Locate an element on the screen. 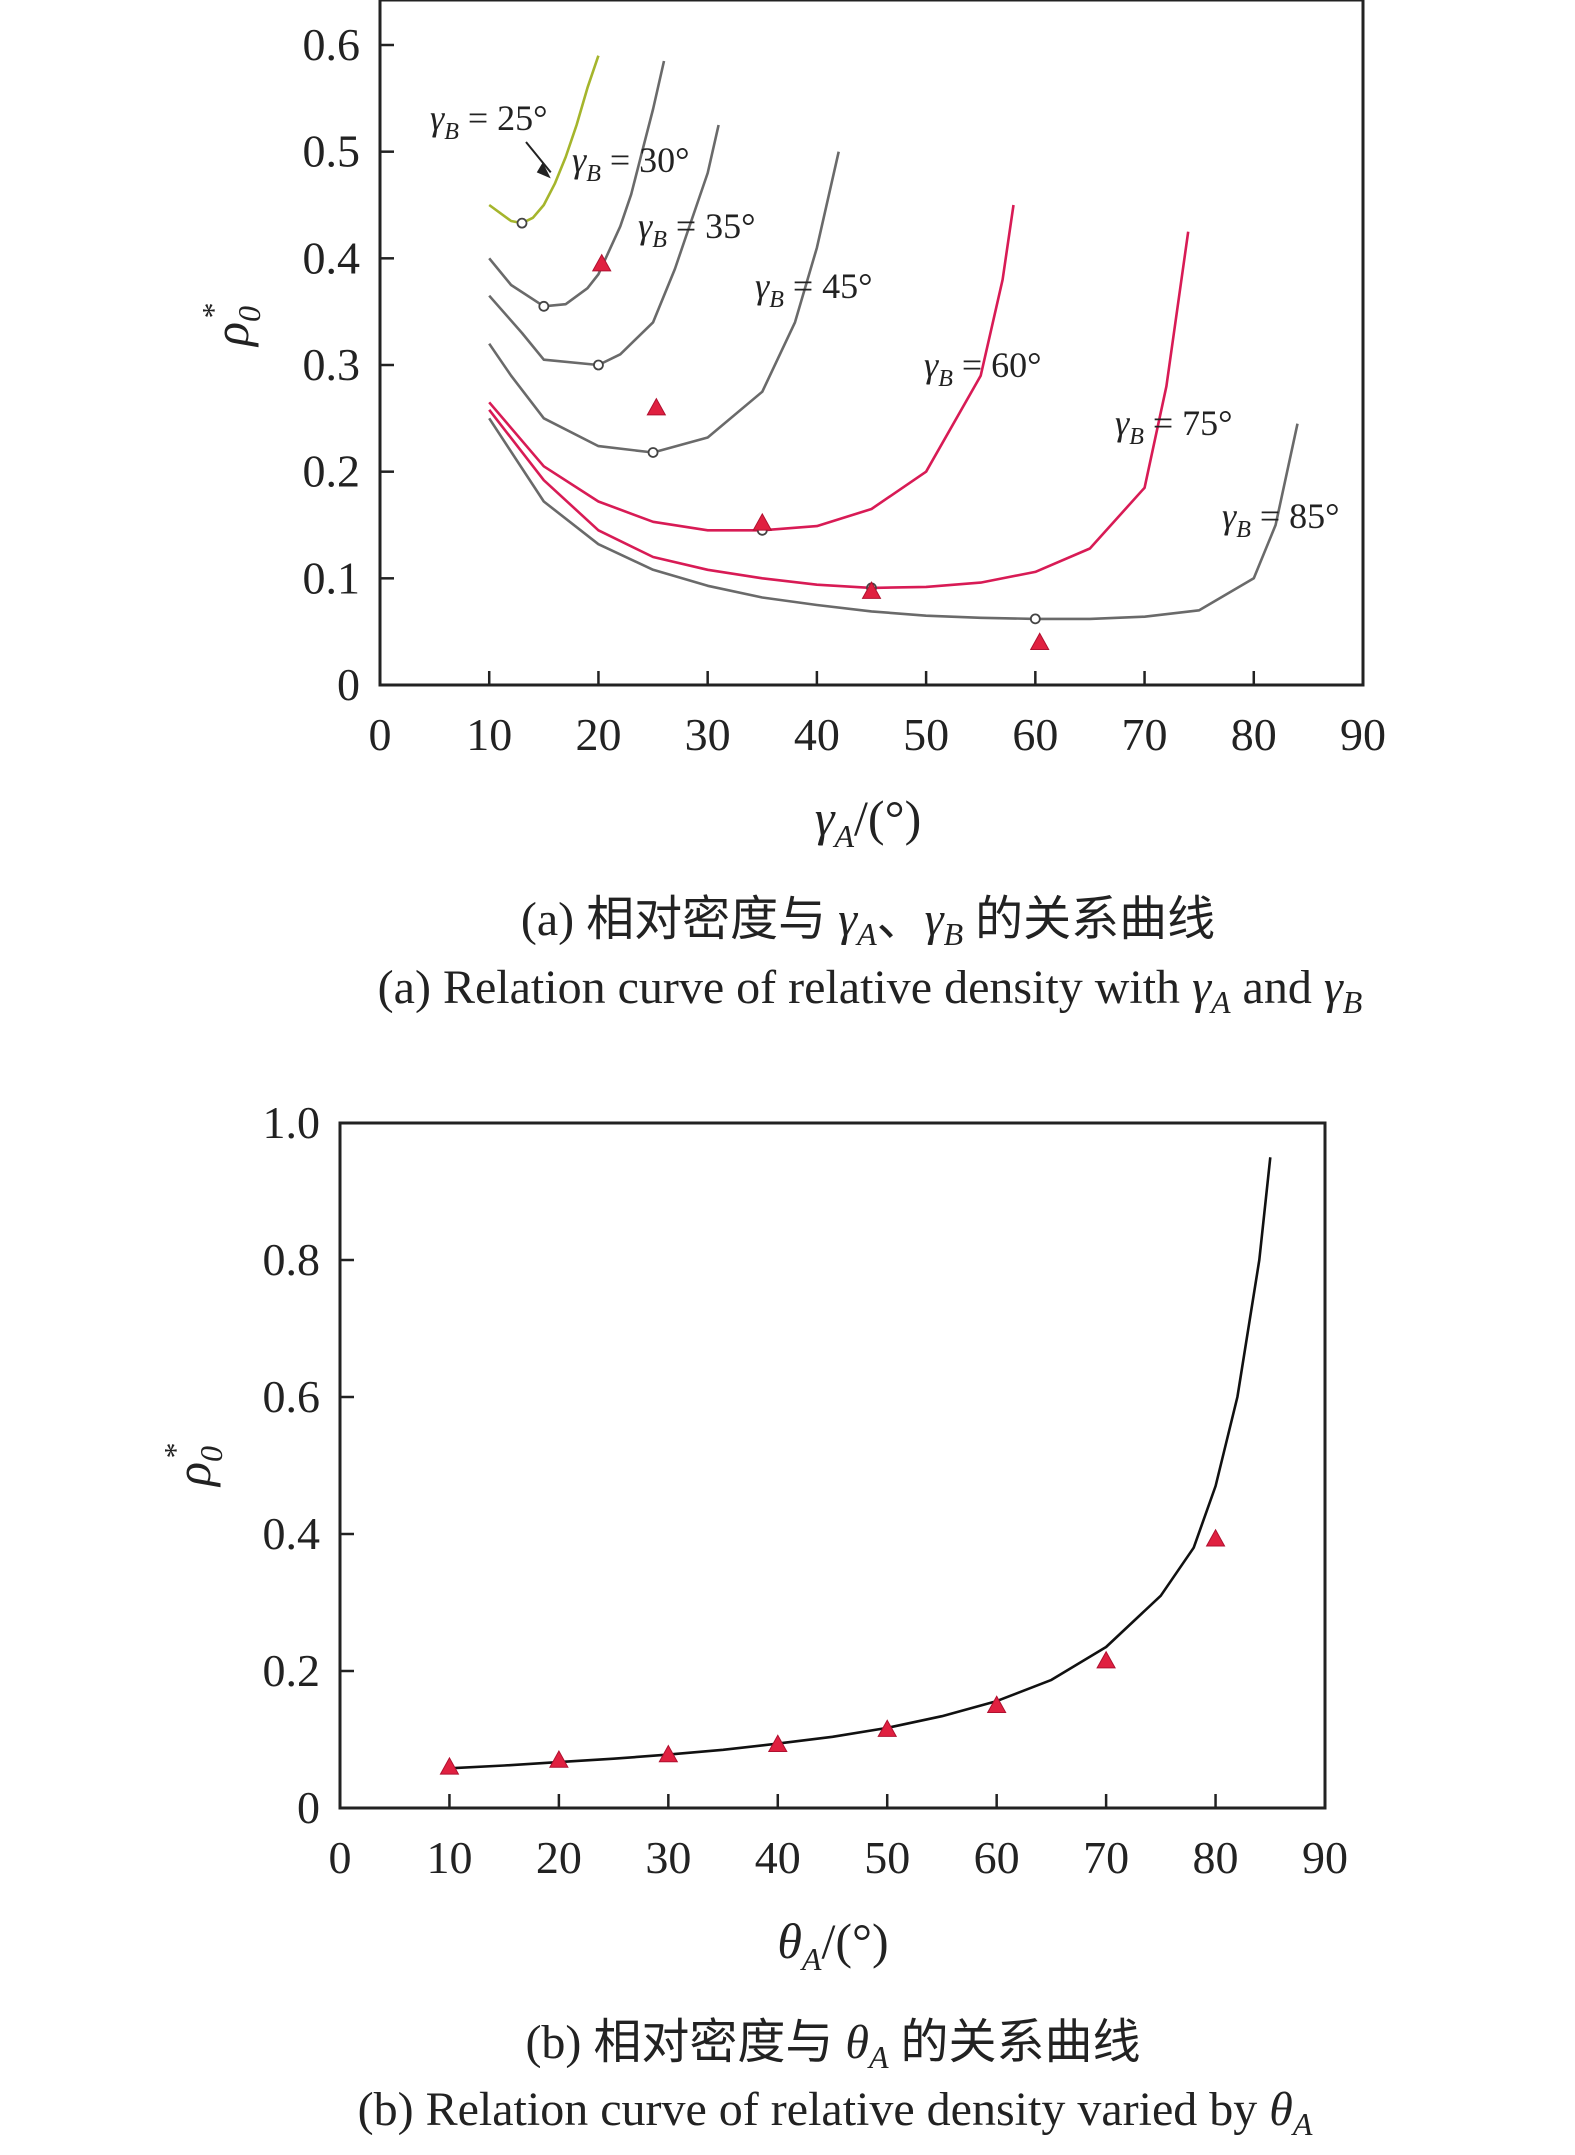 This screenshot has width=1575, height=2155. y-tick-label: 0.3 is located at coordinates (332, 364).